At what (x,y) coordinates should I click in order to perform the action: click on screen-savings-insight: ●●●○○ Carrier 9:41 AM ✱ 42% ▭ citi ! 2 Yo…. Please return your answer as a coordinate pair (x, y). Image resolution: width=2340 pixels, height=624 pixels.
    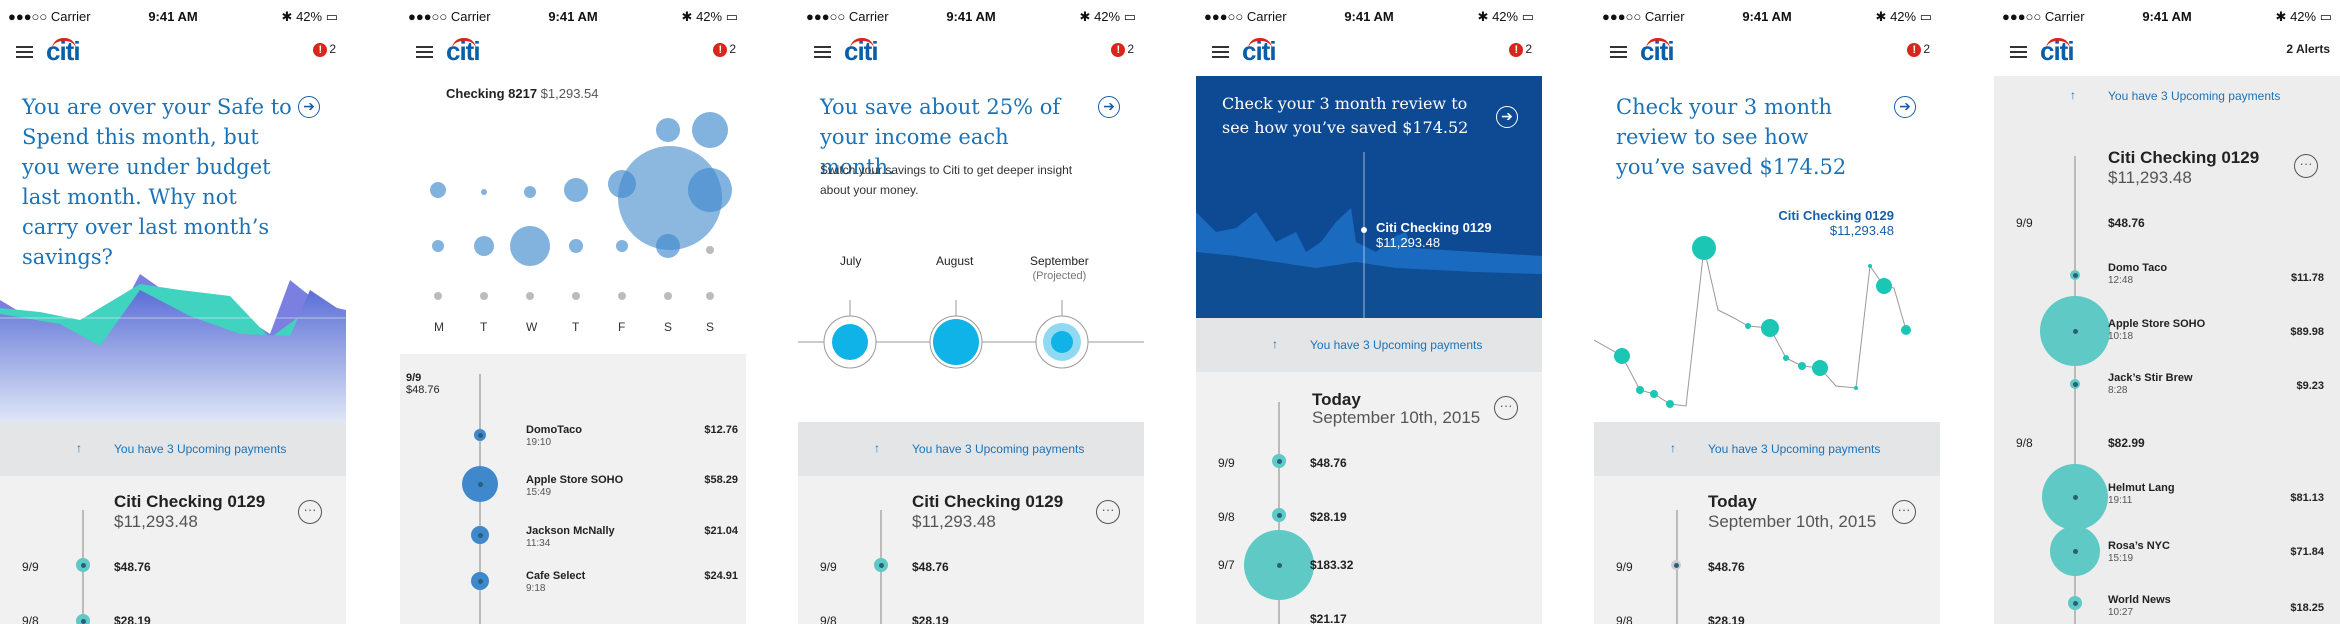
    Looking at the image, I should click on (971, 312).